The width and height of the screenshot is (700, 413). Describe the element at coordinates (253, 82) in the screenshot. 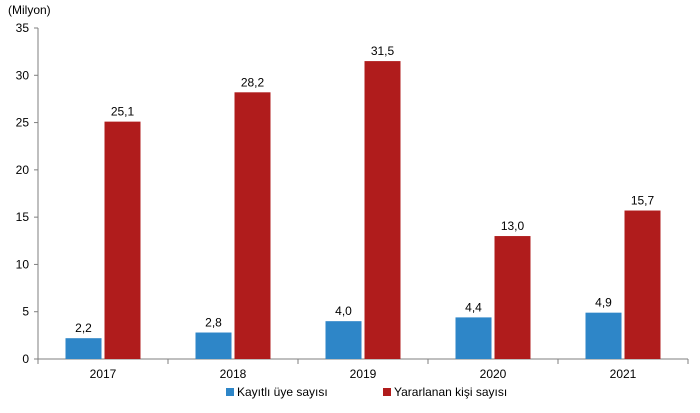

I see `data-label: 28,2` at that location.